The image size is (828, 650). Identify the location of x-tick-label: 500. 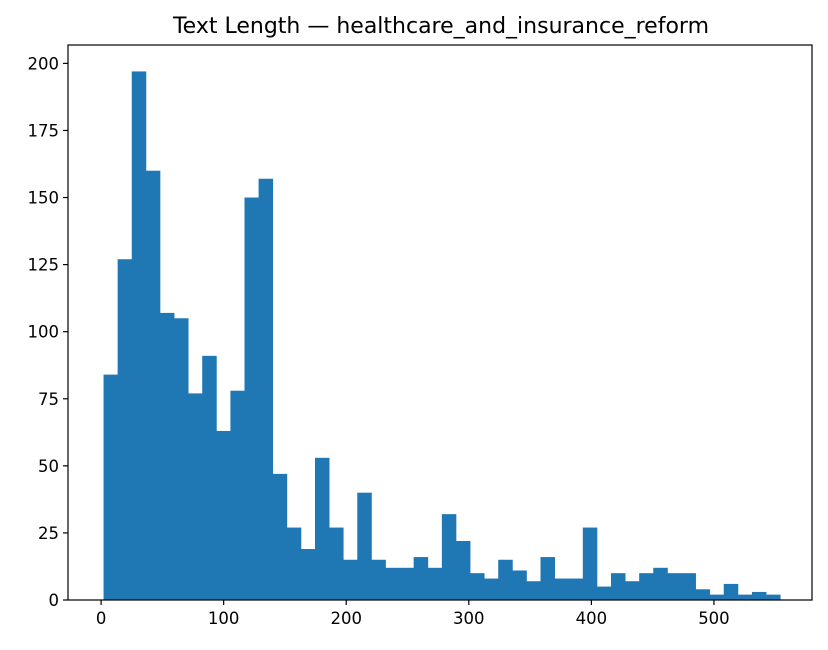
(714, 618).